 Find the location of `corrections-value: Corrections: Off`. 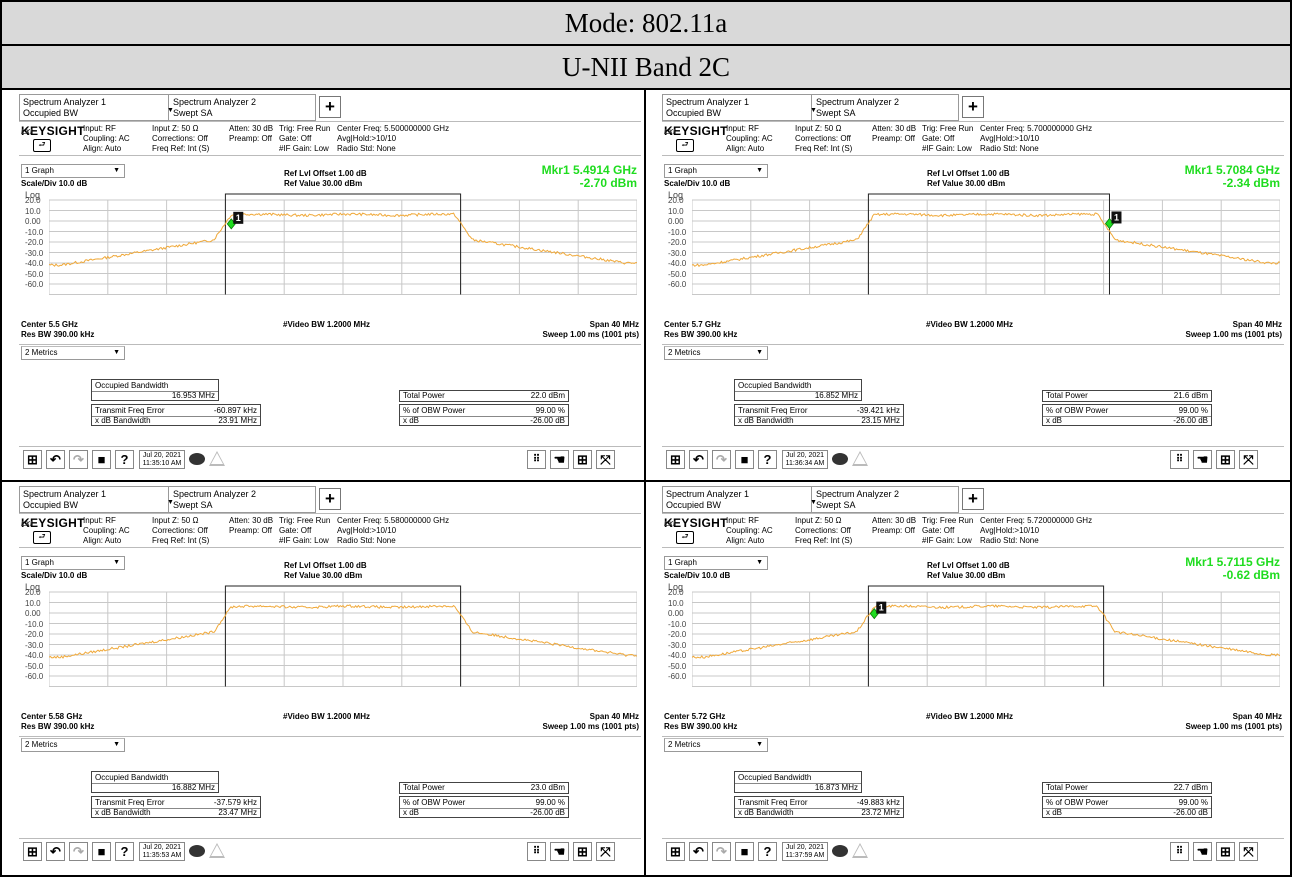

corrections-value: Corrections: Off is located at coordinates (823, 530).